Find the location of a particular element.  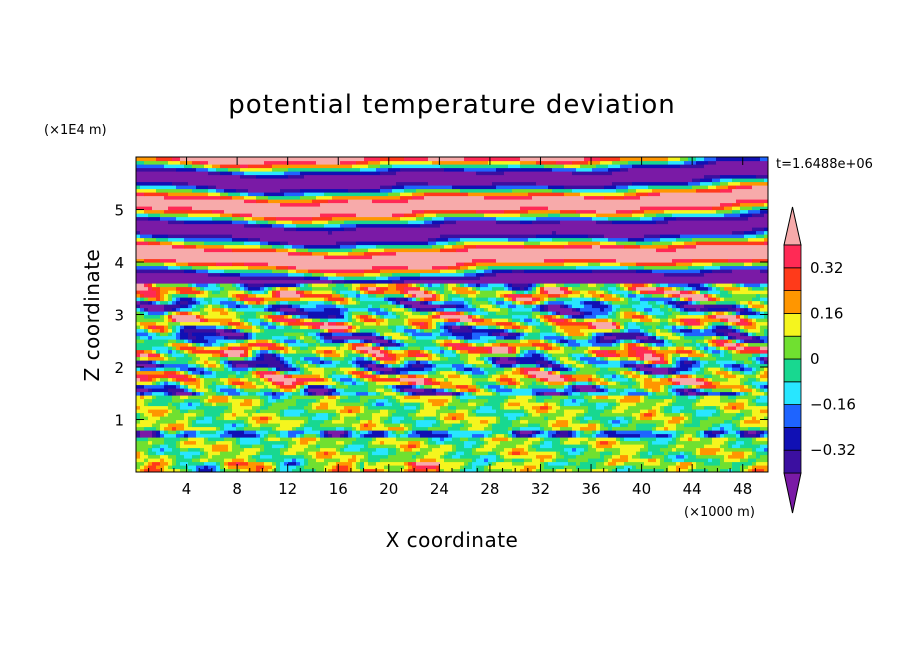

y-tick-label: 3 is located at coordinates (119, 316).